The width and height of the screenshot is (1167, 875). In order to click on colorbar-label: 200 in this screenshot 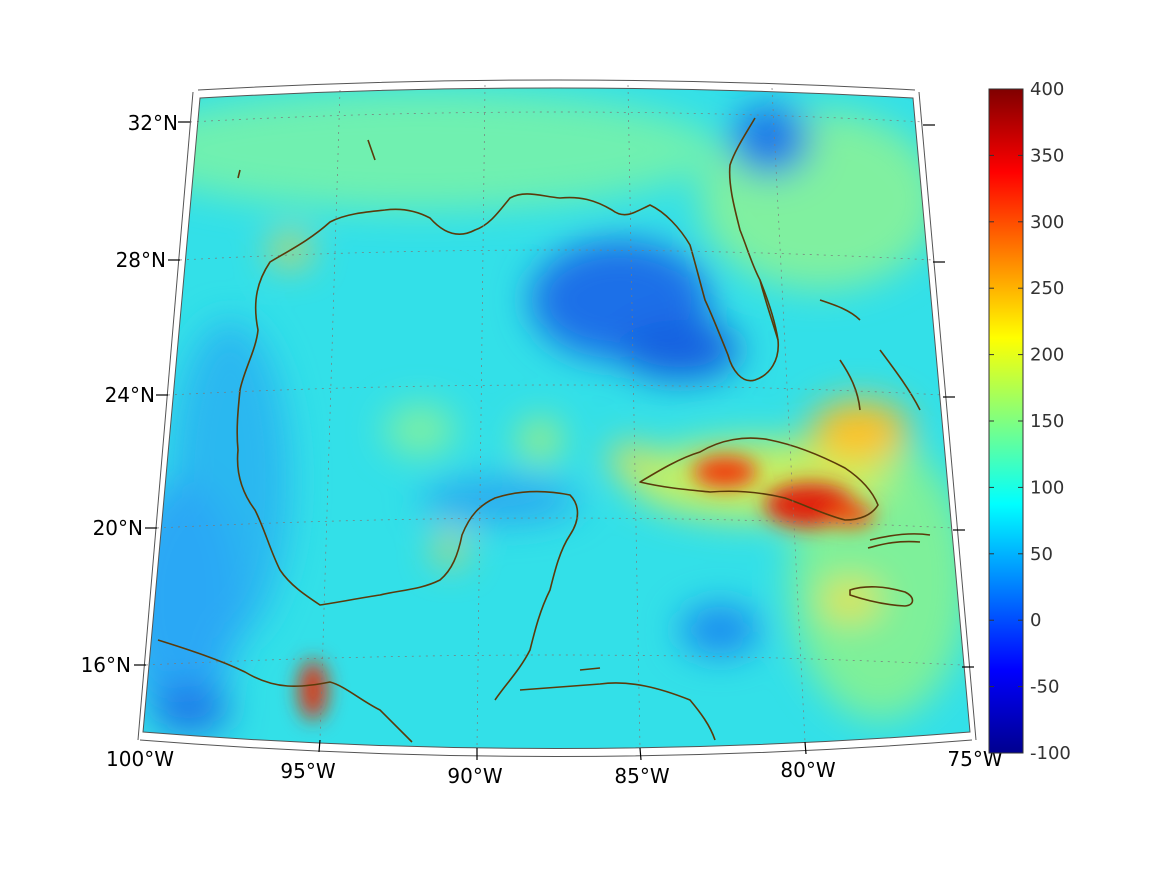, I will do `click(1047, 355)`.